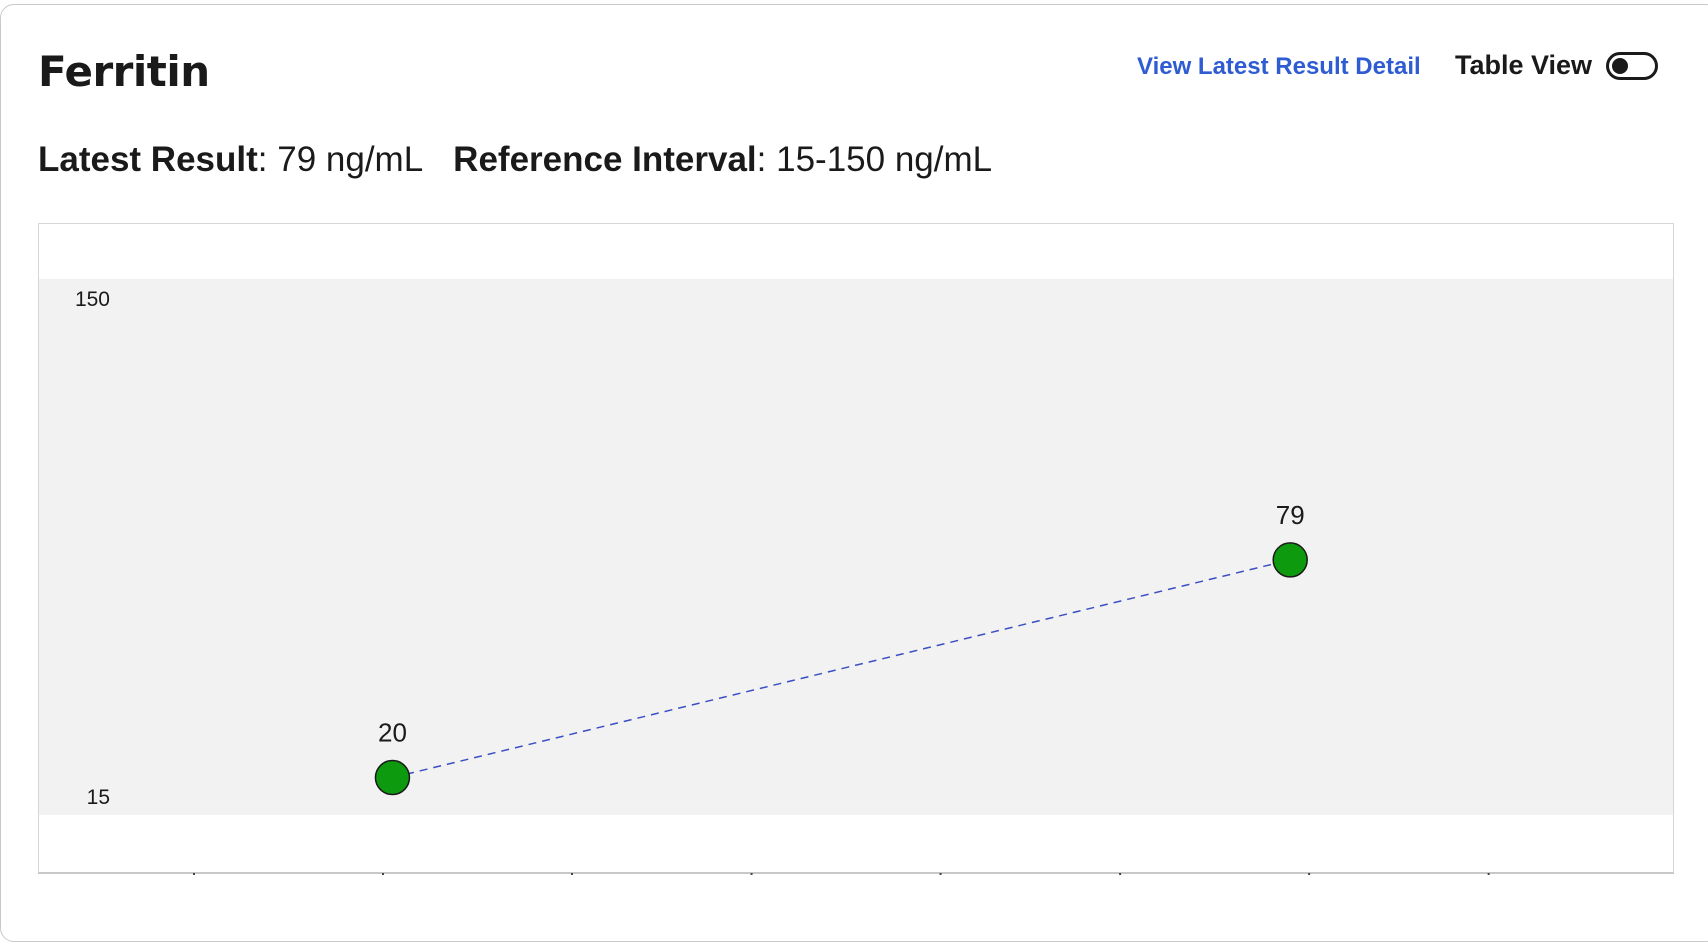 The height and width of the screenshot is (948, 1708). What do you see at coordinates (884, 159) in the screenshot?
I see `reference-interval-value: 15-150 ng/mL` at bounding box center [884, 159].